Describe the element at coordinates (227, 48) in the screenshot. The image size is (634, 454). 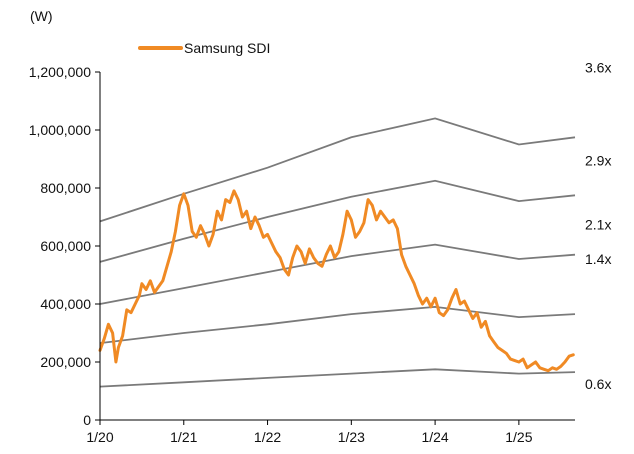
I see `legend-label-samsung-sdi: Samsung SDI` at that location.